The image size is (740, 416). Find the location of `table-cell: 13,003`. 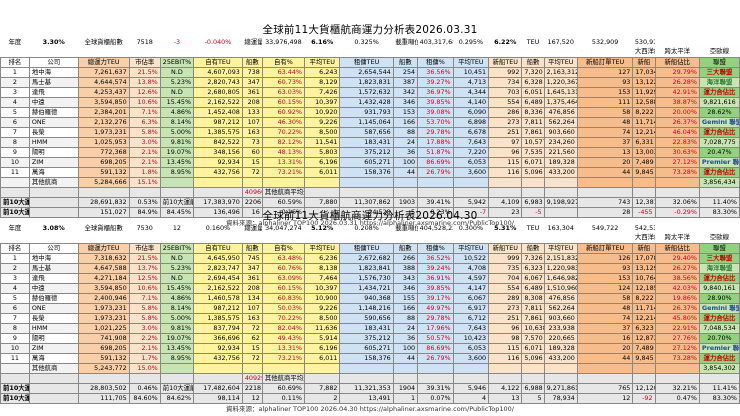

table-cell: 13,003 is located at coordinates (644, 152).